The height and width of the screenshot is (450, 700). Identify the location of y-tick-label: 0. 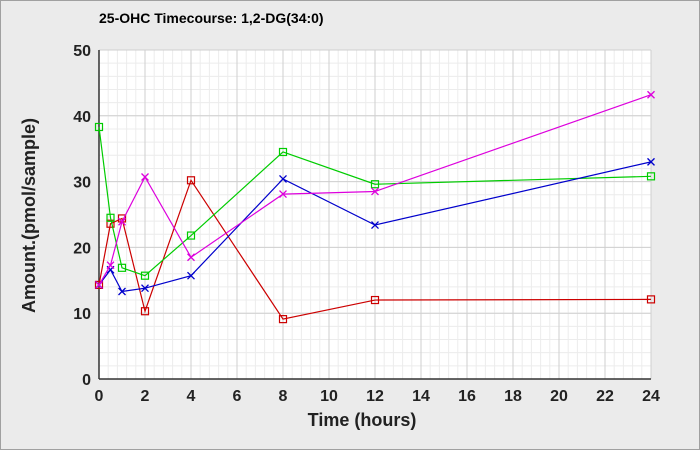
(86, 380).